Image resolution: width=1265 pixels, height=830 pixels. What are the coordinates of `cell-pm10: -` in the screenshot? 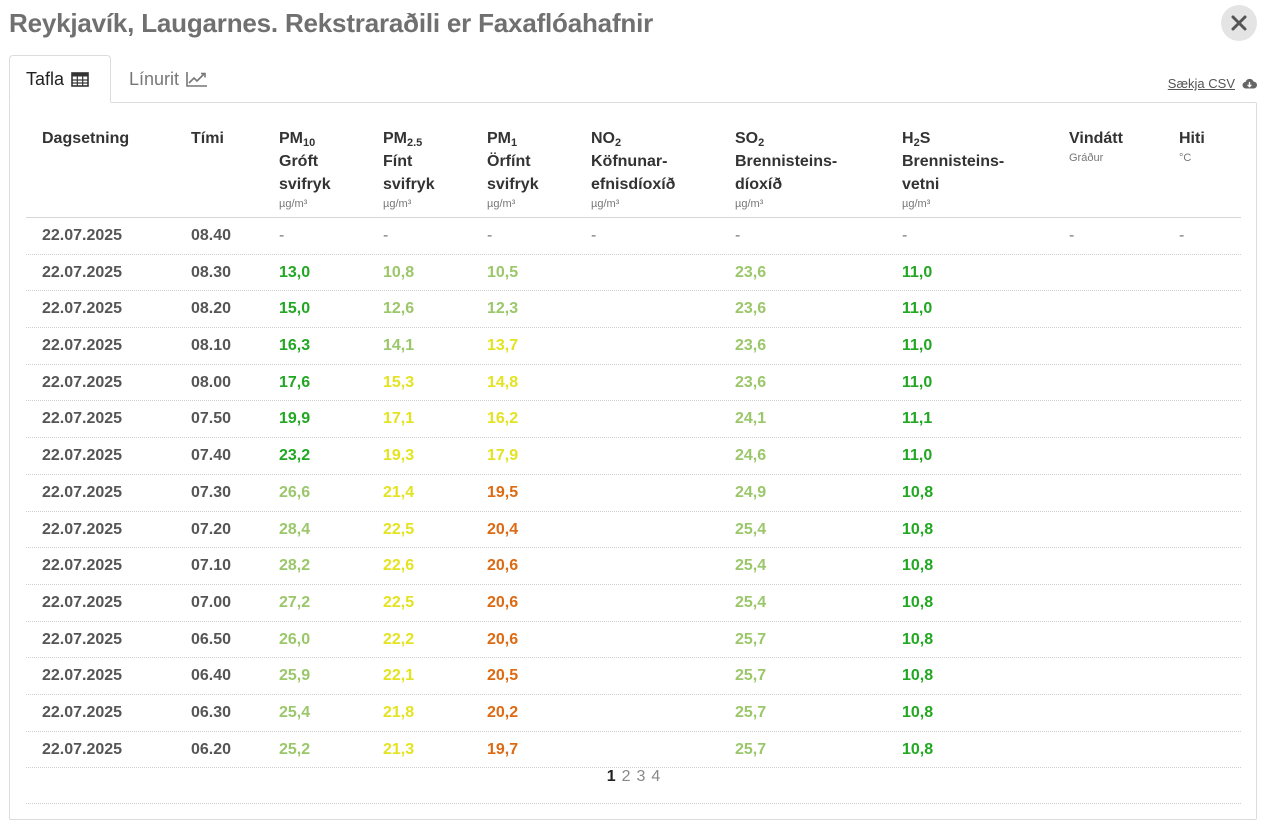 It's located at (282, 235).